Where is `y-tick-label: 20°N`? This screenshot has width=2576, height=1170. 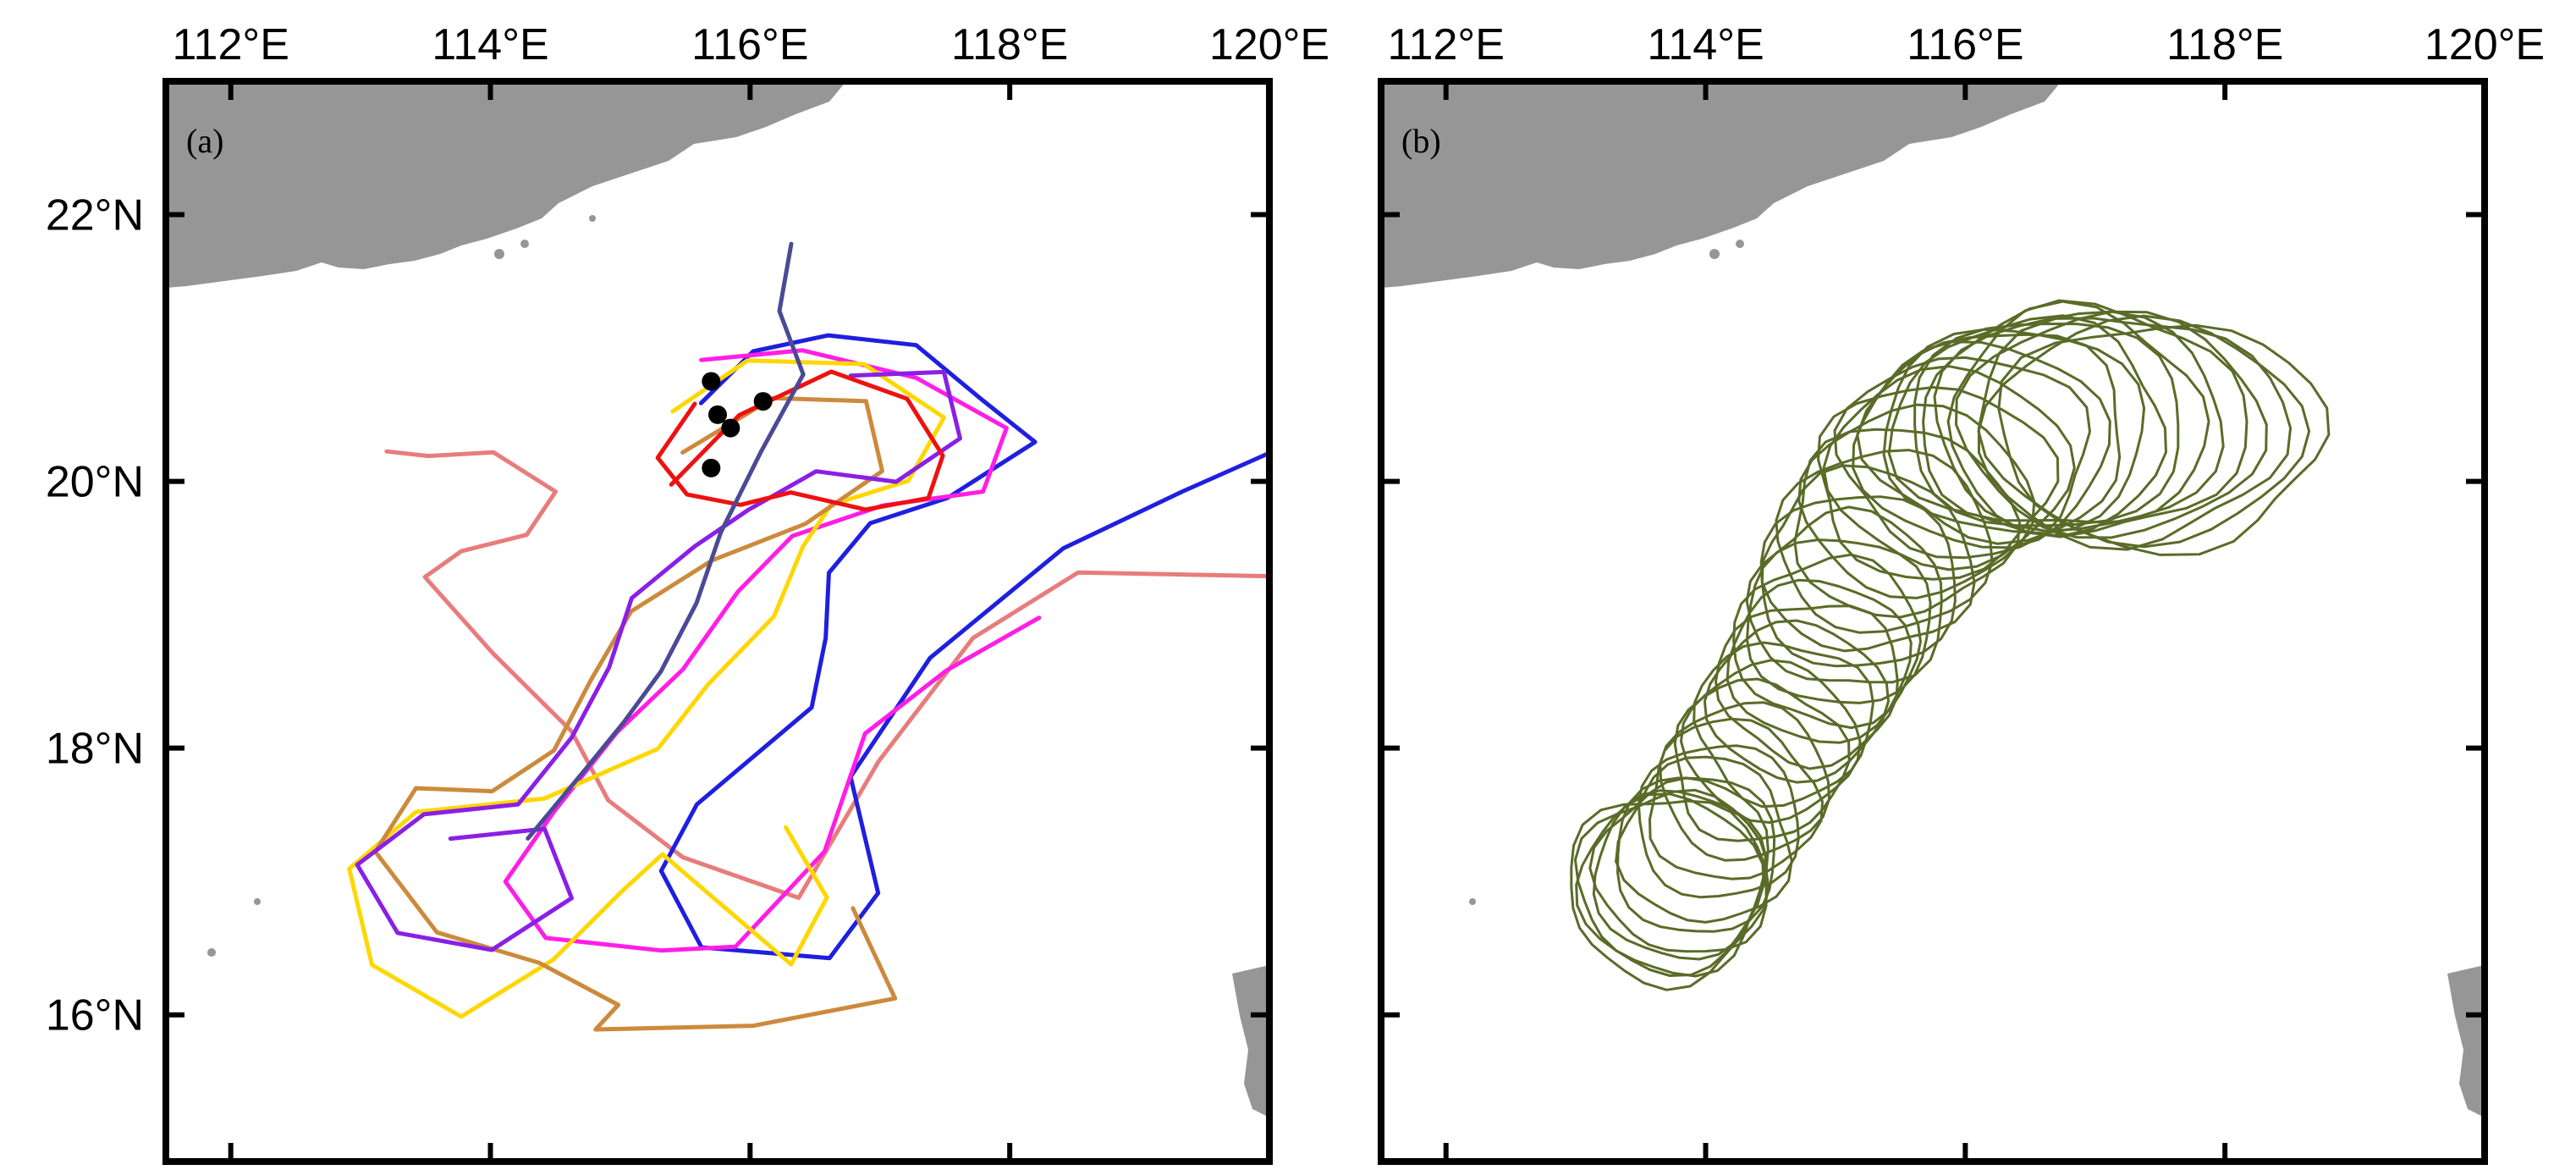
y-tick-label: 20°N is located at coordinates (95, 482).